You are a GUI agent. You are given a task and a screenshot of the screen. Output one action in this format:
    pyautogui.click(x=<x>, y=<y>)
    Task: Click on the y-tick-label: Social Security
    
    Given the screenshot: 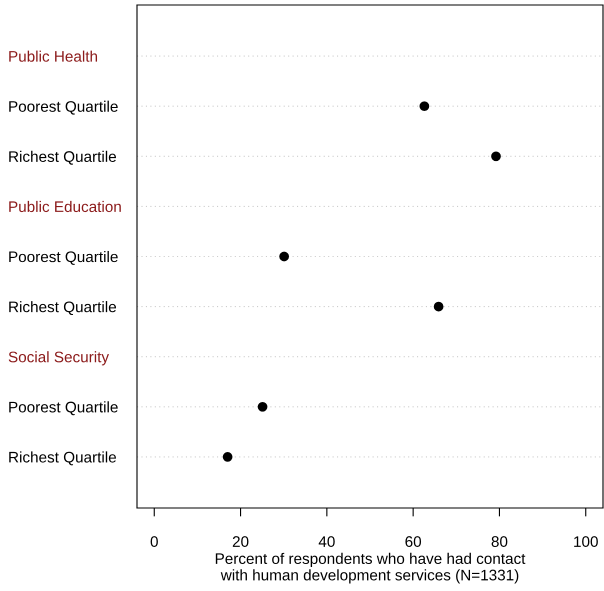 What is the action you would take?
    pyautogui.click(x=59, y=358)
    